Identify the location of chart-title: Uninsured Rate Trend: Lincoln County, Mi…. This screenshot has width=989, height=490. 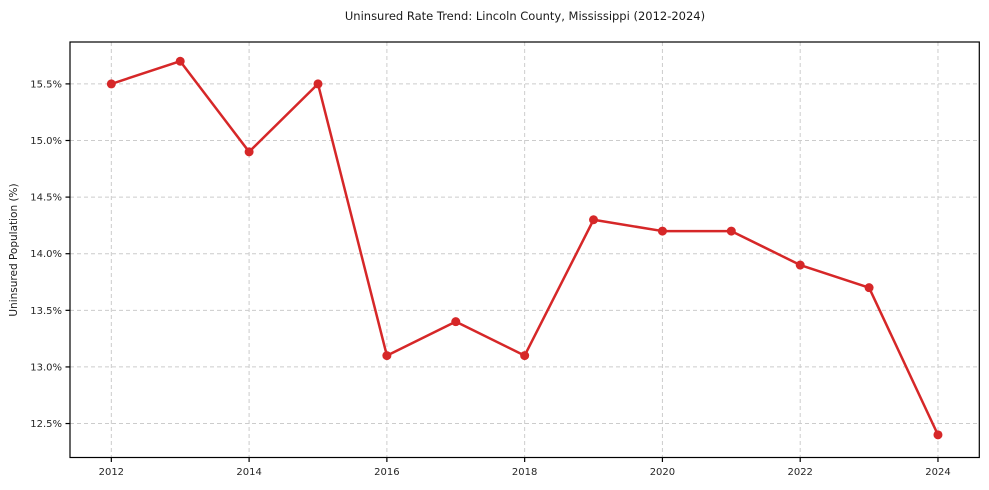
(525, 16).